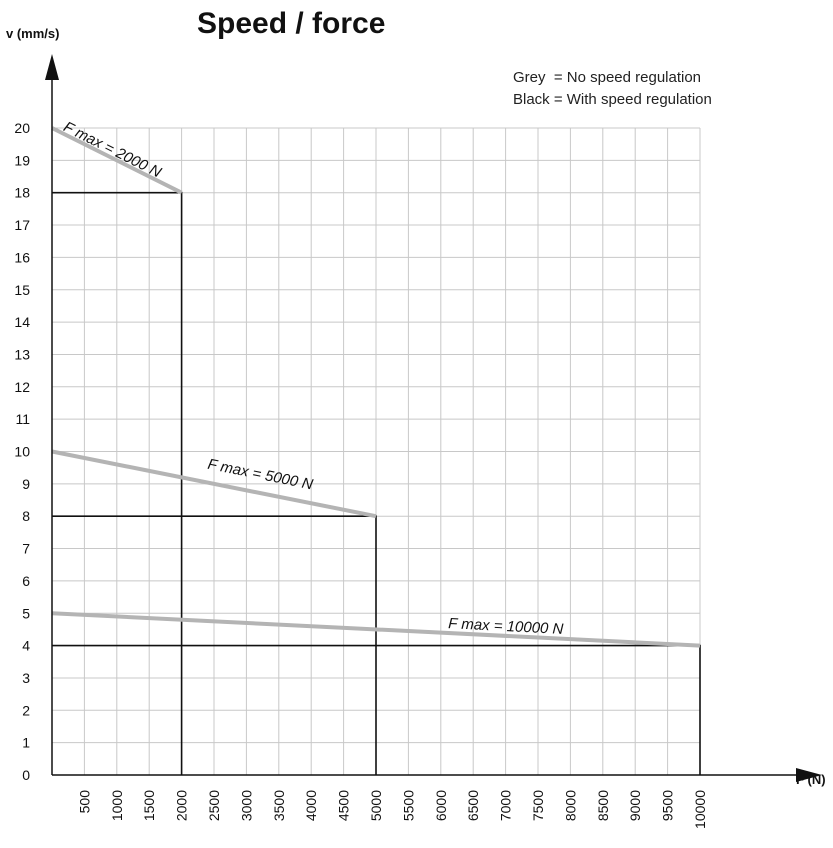 This screenshot has width=833, height=848. Describe the element at coordinates (668, 805) in the screenshot. I see `x-tick-label: 9500` at that location.